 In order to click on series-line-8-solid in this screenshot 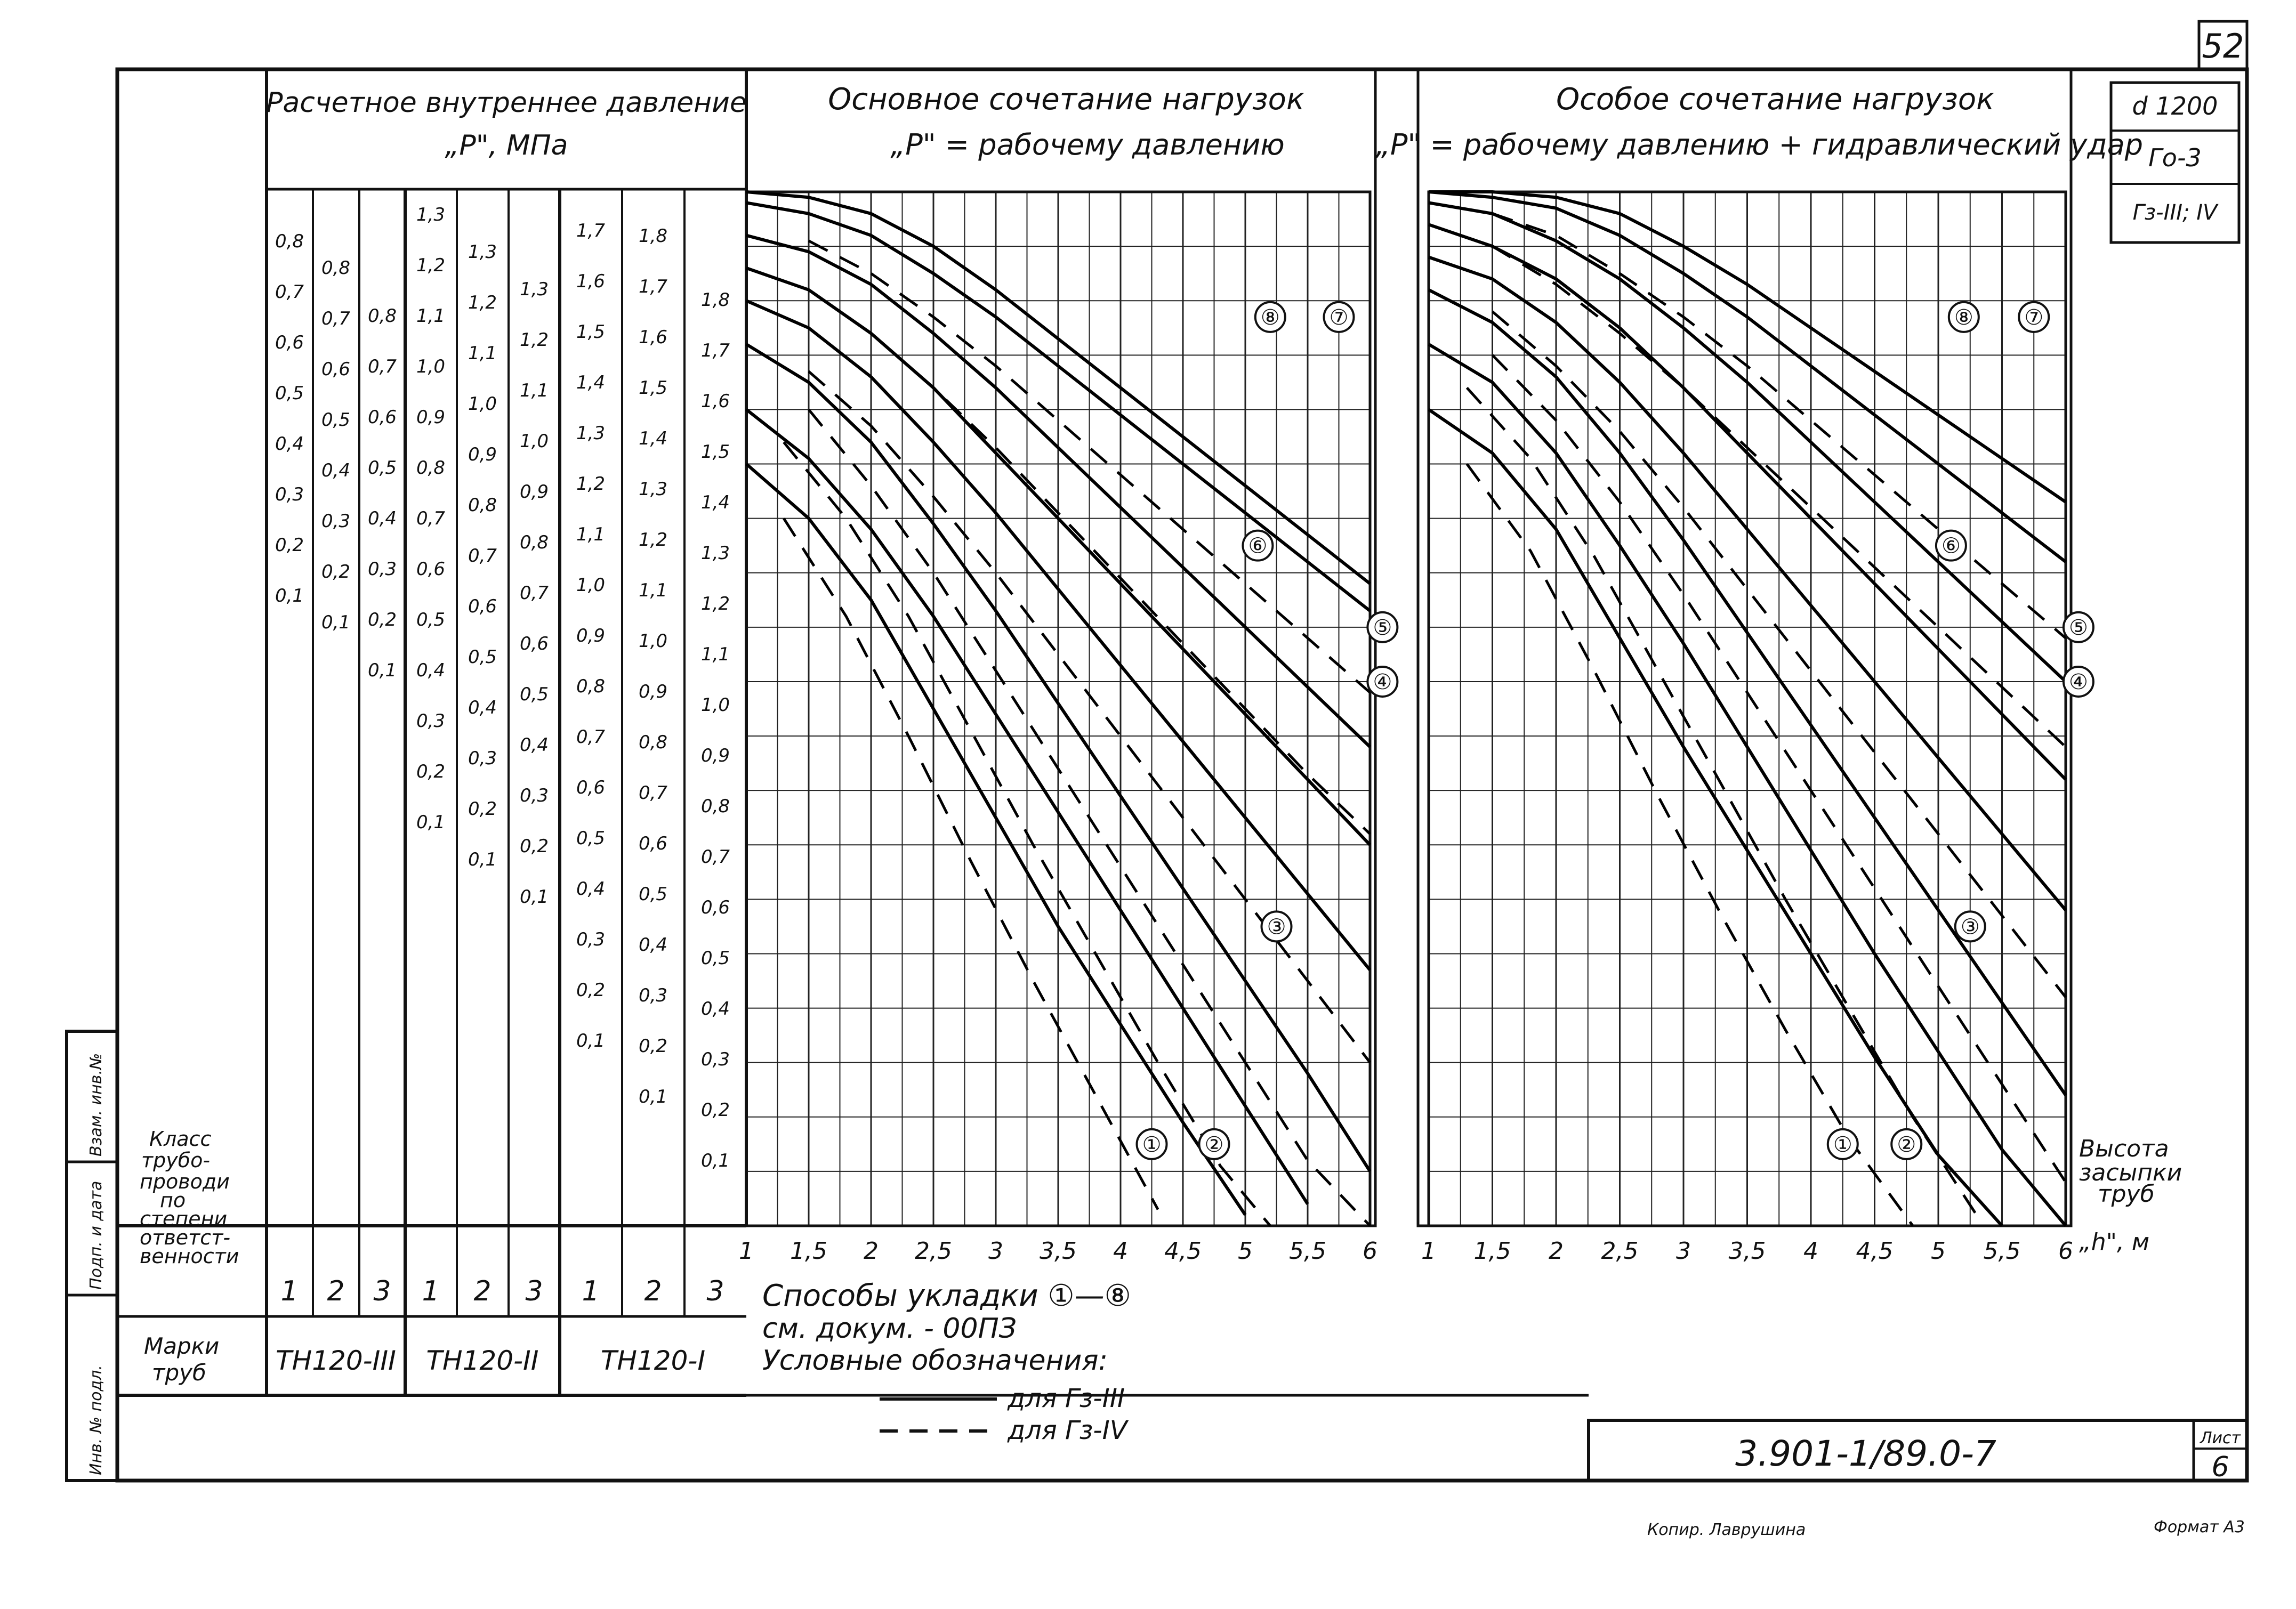, I will do `click(1058, 387)`.